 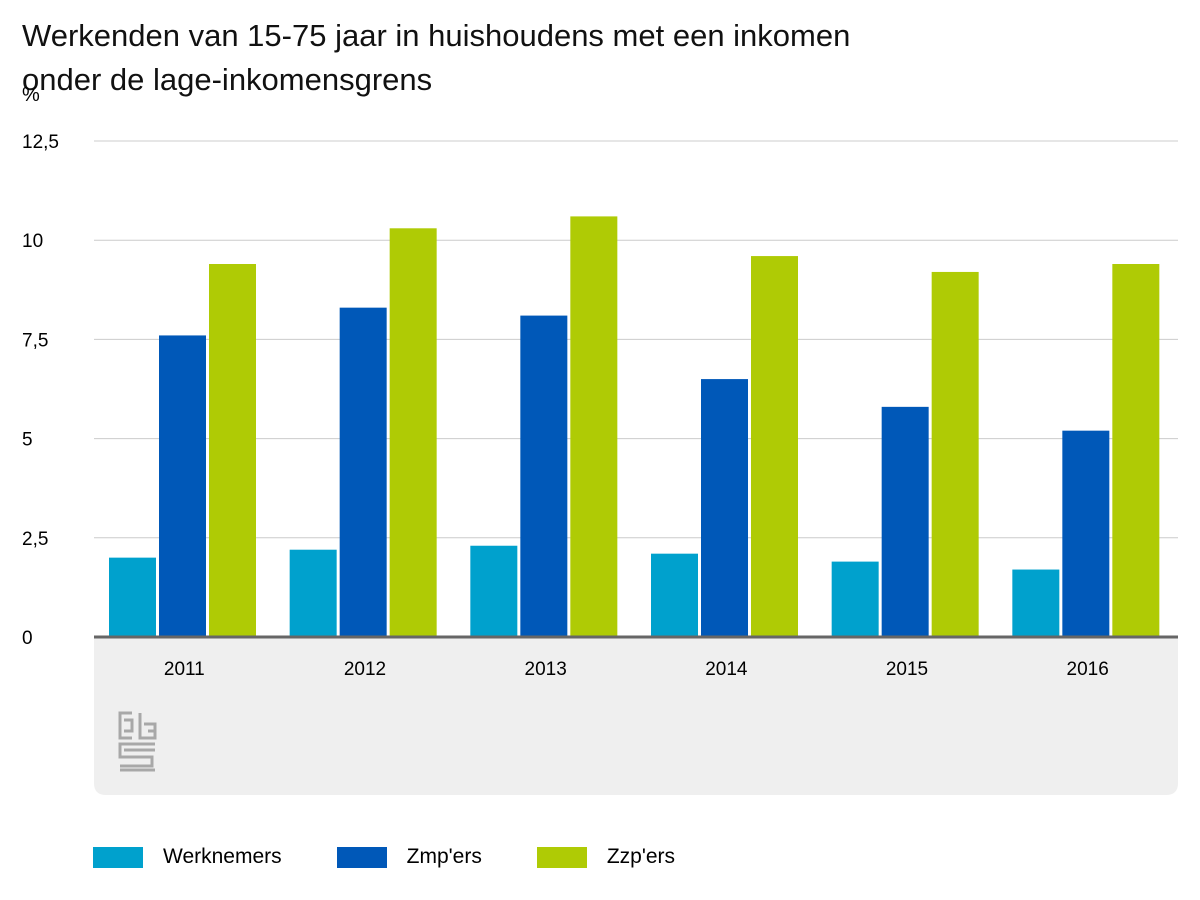 I want to click on legend-item: Zmp'ers, so click(x=409, y=857).